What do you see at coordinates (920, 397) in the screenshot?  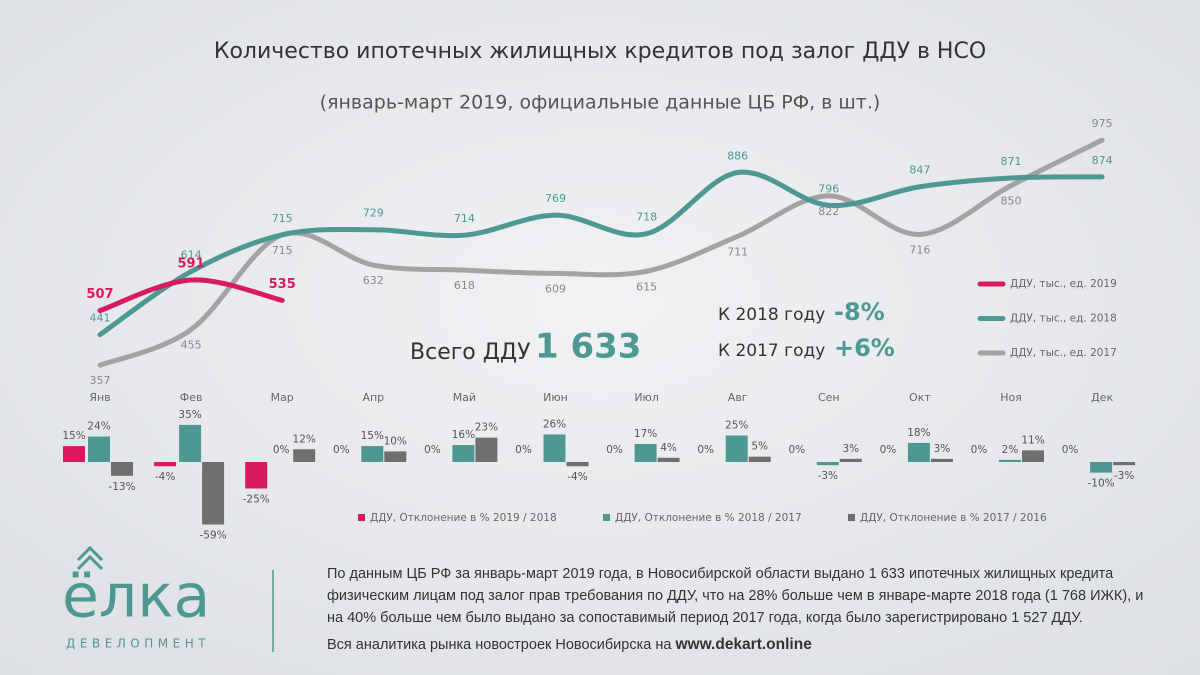 I see `x-tick-label: Окт` at bounding box center [920, 397].